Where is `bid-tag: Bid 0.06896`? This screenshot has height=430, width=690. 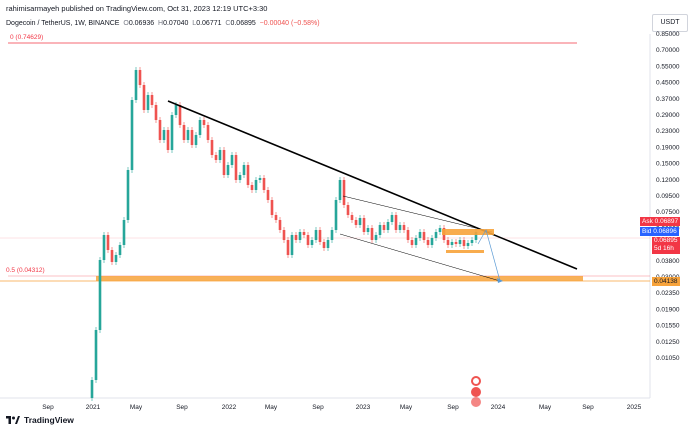
bid-tag: Bid 0.06896 is located at coordinates (659, 231).